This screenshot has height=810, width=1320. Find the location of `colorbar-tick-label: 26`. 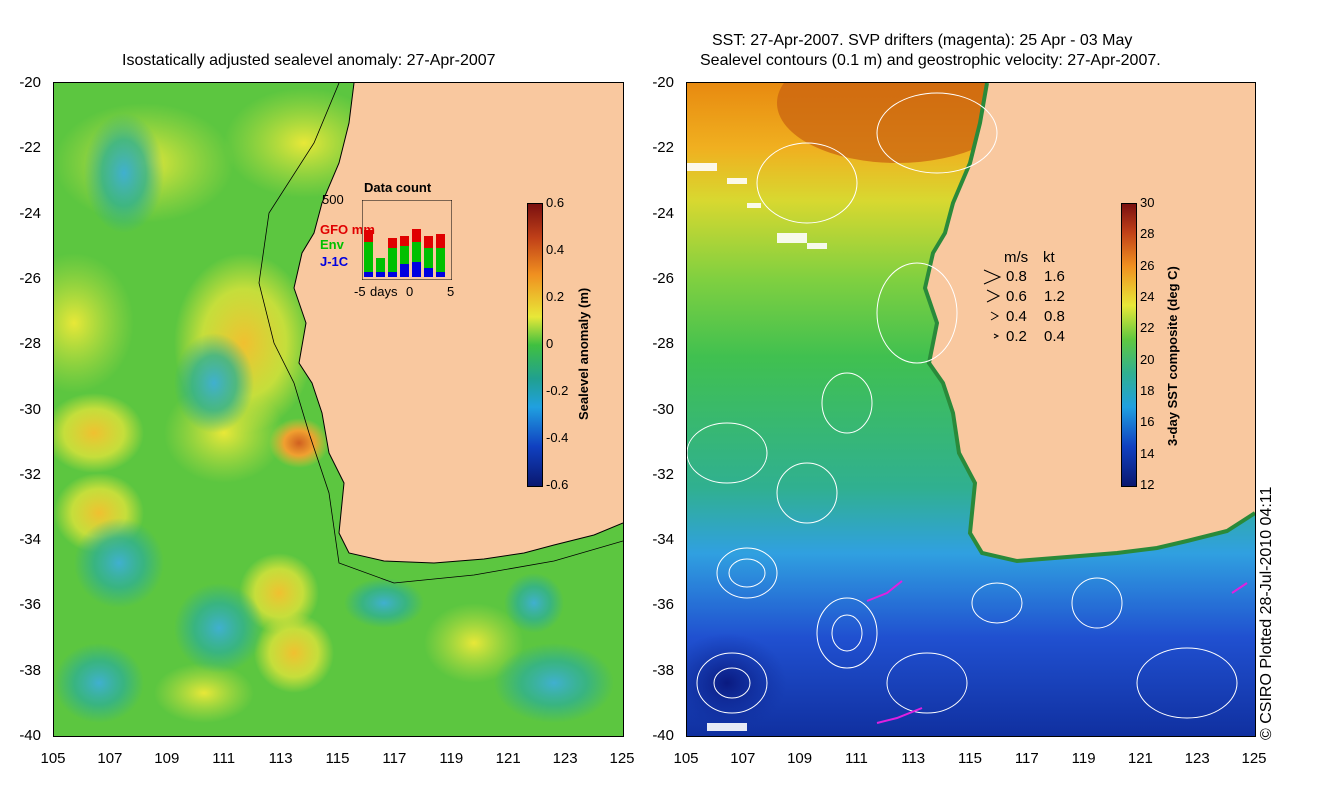

colorbar-tick-label: 26 is located at coordinates (1147, 265).